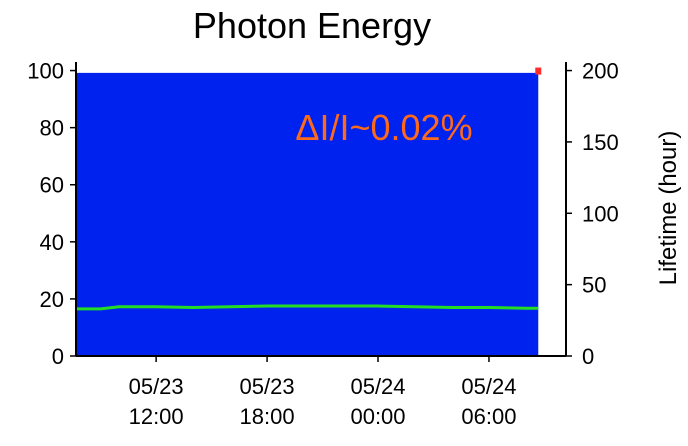  I want to click on right-axis-label: Lifetime (hour), so click(668, 208).